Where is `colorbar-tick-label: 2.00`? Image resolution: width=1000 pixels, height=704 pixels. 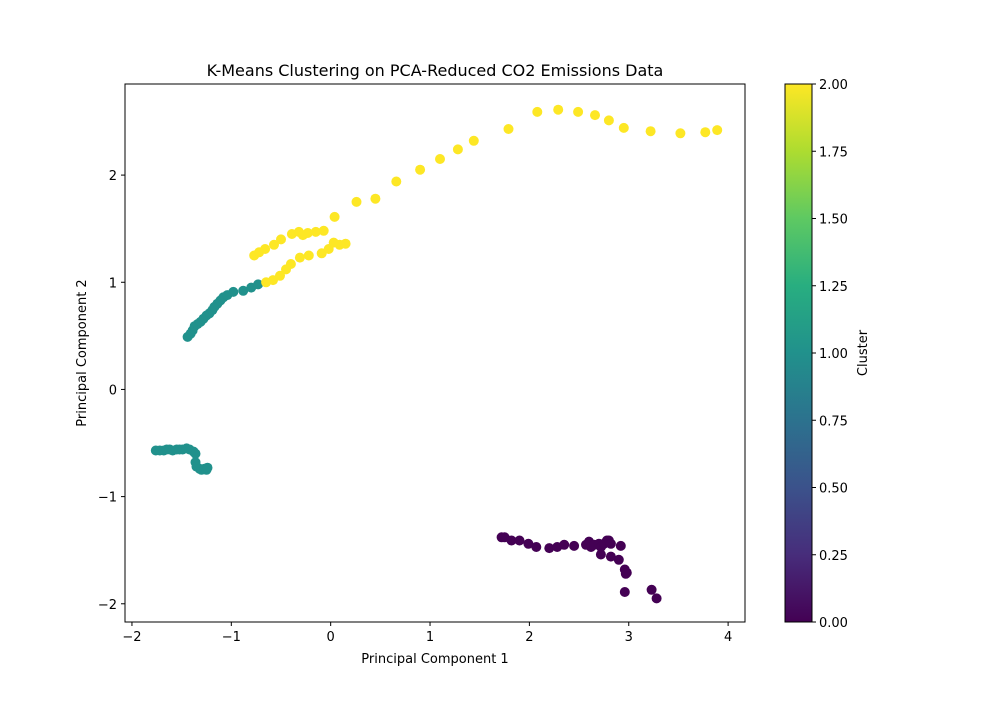
colorbar-tick-label: 2.00 is located at coordinates (833, 85).